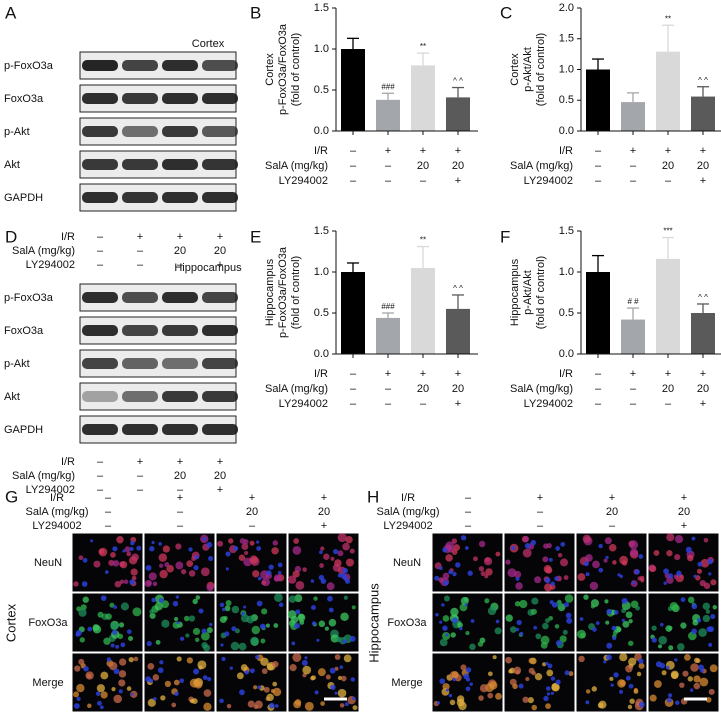 The image size is (721, 724). What do you see at coordinates (68, 462) in the screenshot?
I see `condition-label: I/R` at bounding box center [68, 462].